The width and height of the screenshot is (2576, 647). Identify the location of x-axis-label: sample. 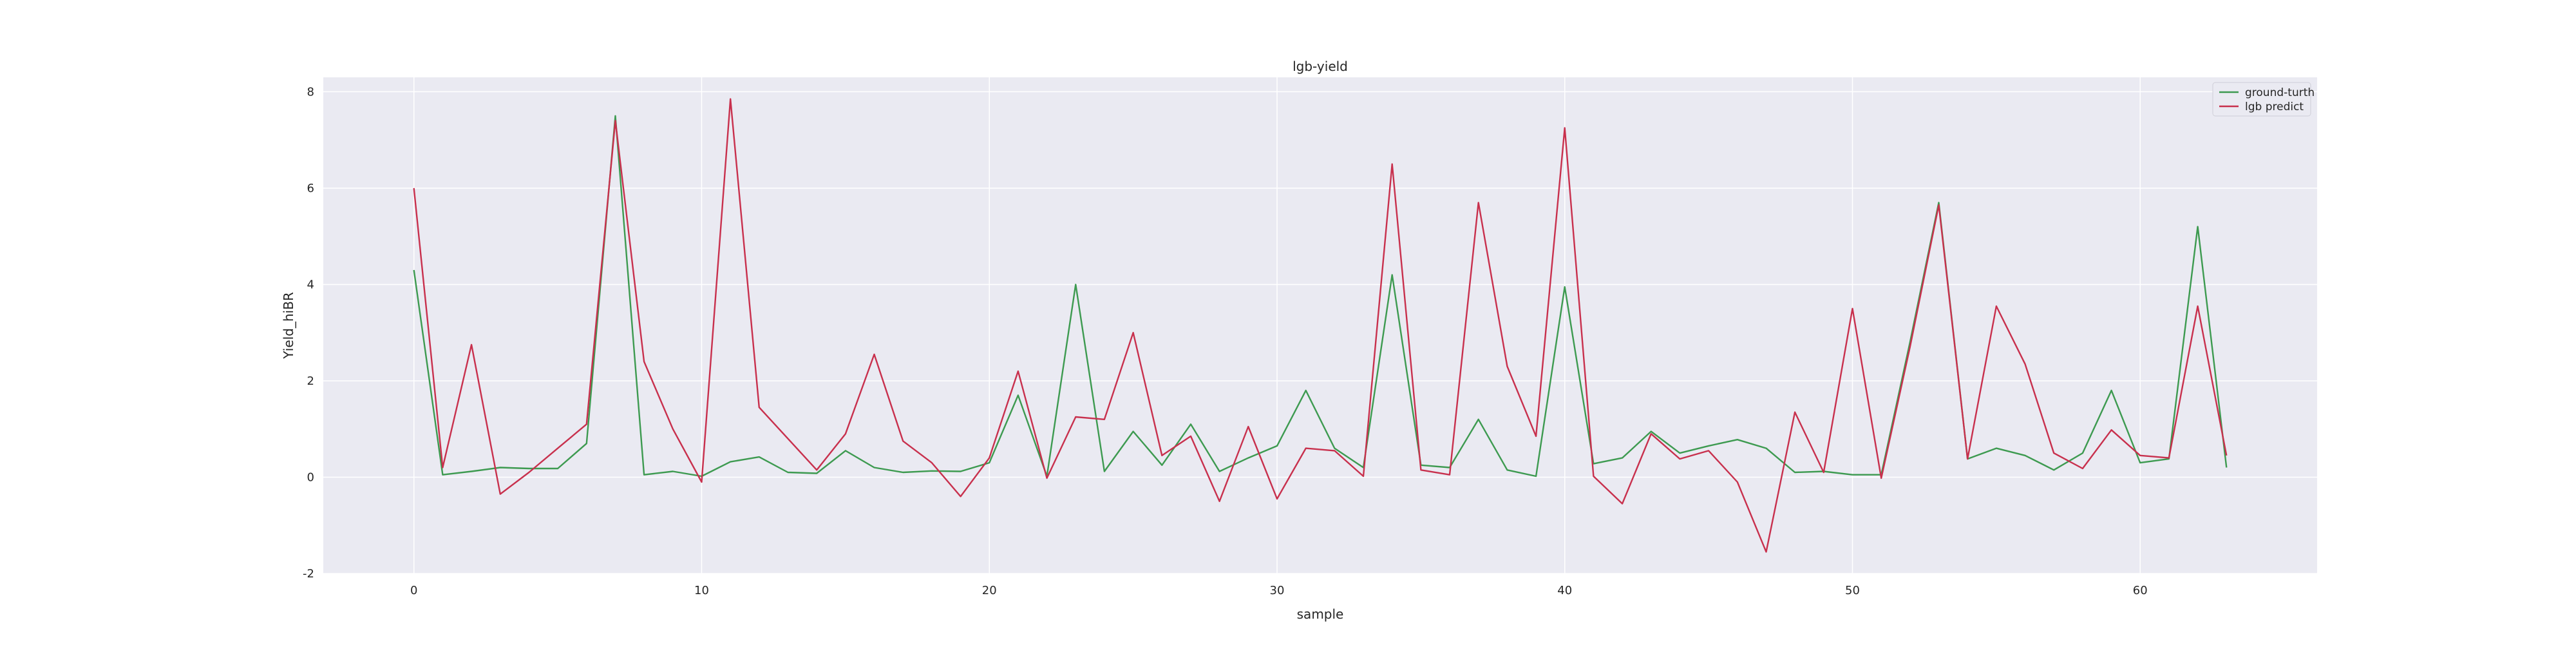
(1320, 614).